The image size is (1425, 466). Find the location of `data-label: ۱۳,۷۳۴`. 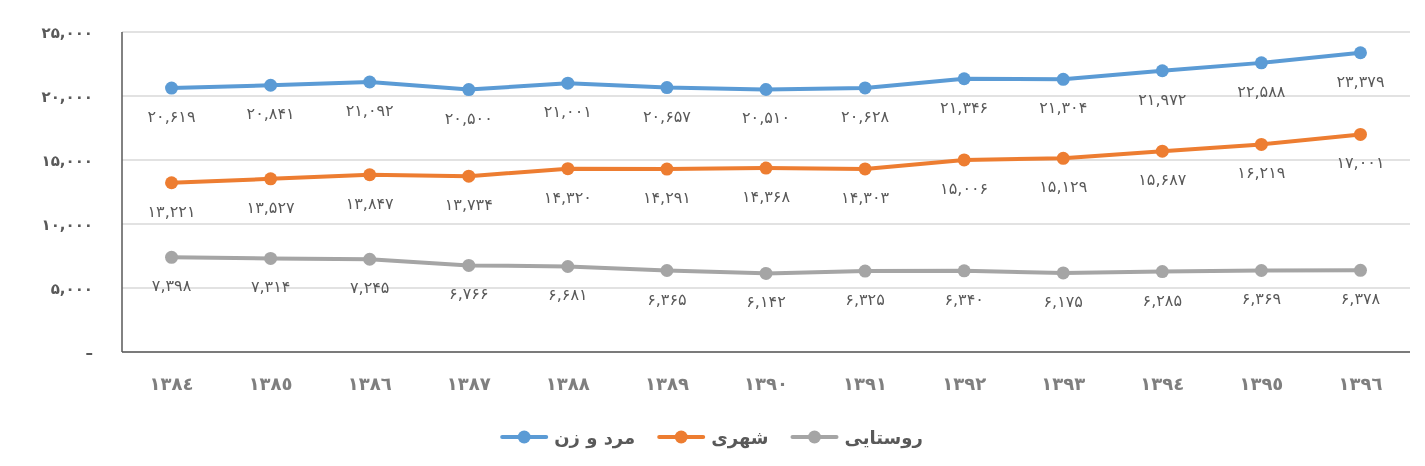

data-label: ۱۳,۷۳۴ is located at coordinates (468, 205).